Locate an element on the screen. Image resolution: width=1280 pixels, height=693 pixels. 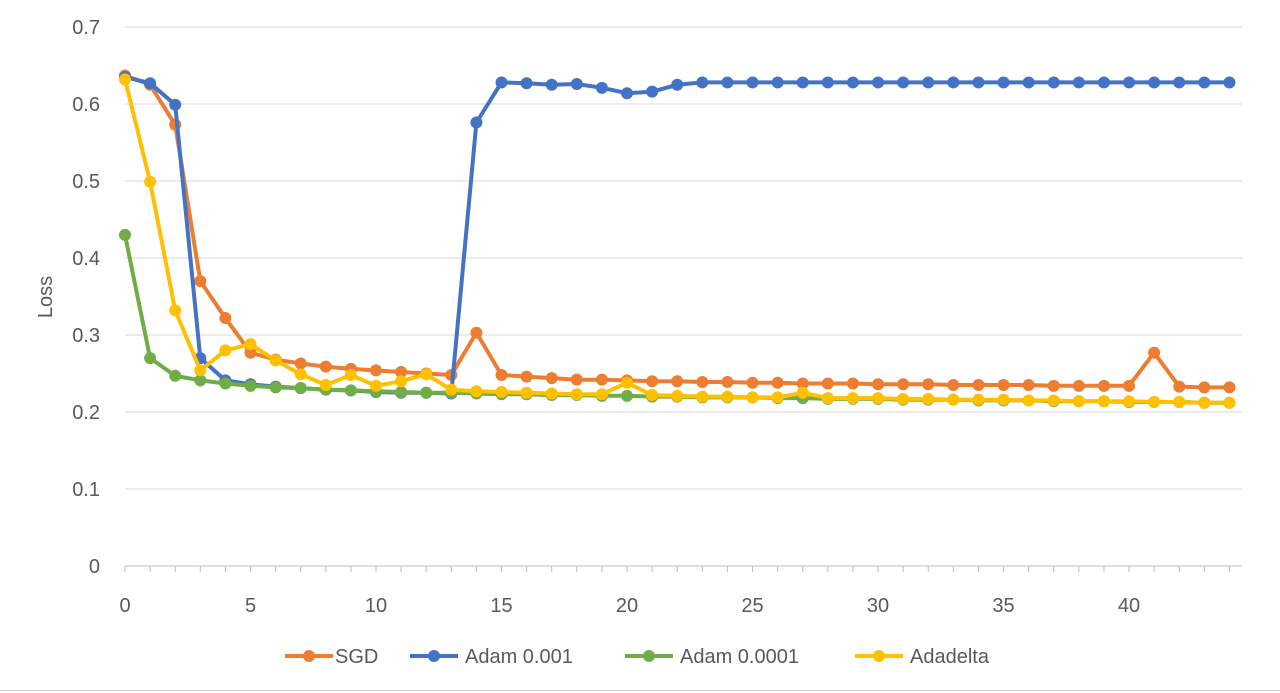
bottom-divider is located at coordinates (640, 690).